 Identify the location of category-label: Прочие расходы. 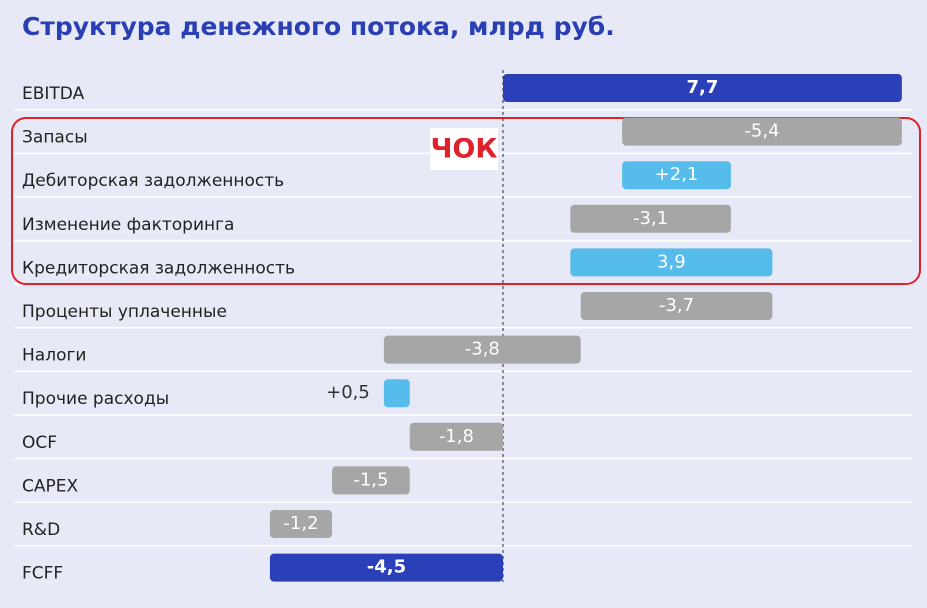
(95, 399).